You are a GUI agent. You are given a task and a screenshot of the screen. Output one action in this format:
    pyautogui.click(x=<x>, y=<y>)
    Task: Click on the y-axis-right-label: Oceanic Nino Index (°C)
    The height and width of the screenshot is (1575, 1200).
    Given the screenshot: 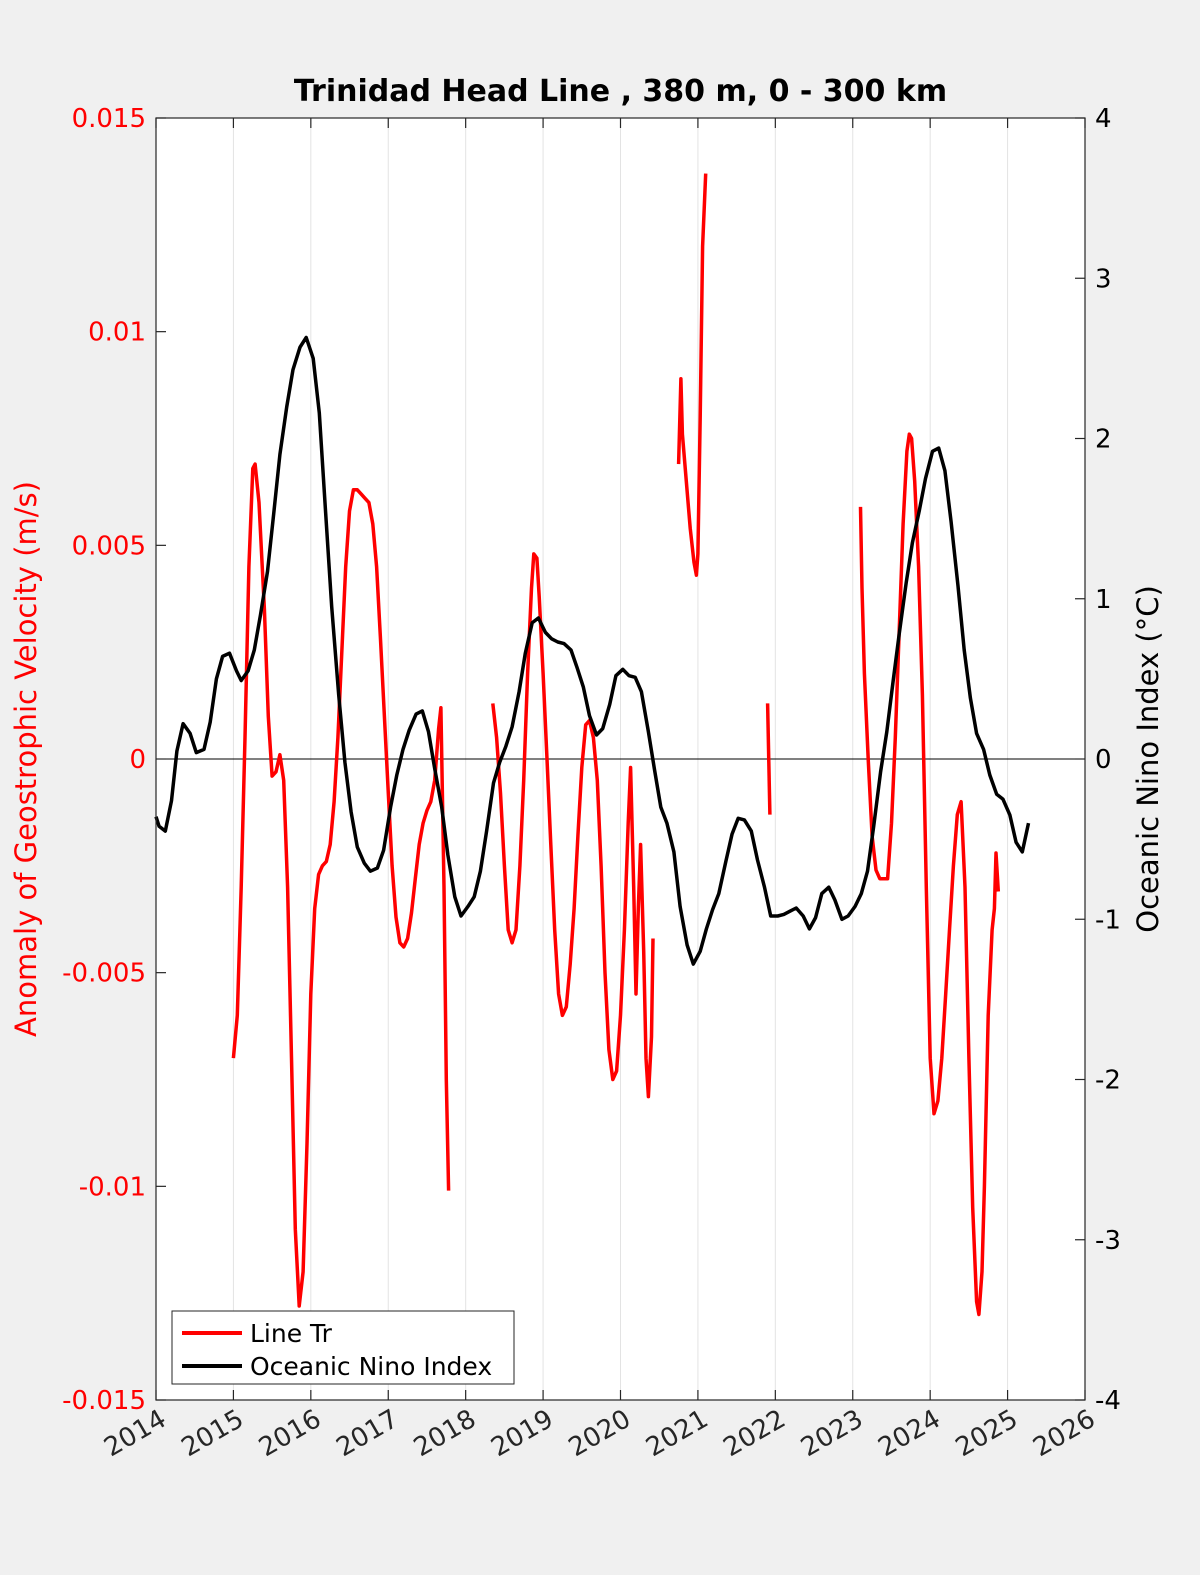 What is the action you would take?
    pyautogui.click(x=1148, y=759)
    